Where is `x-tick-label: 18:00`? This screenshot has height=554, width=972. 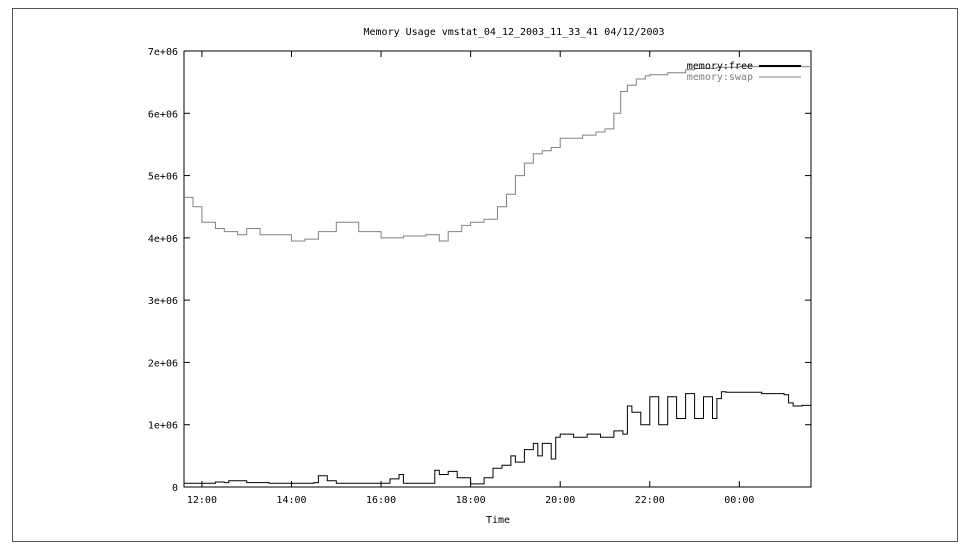
x-tick-label: 18:00 is located at coordinates (471, 500).